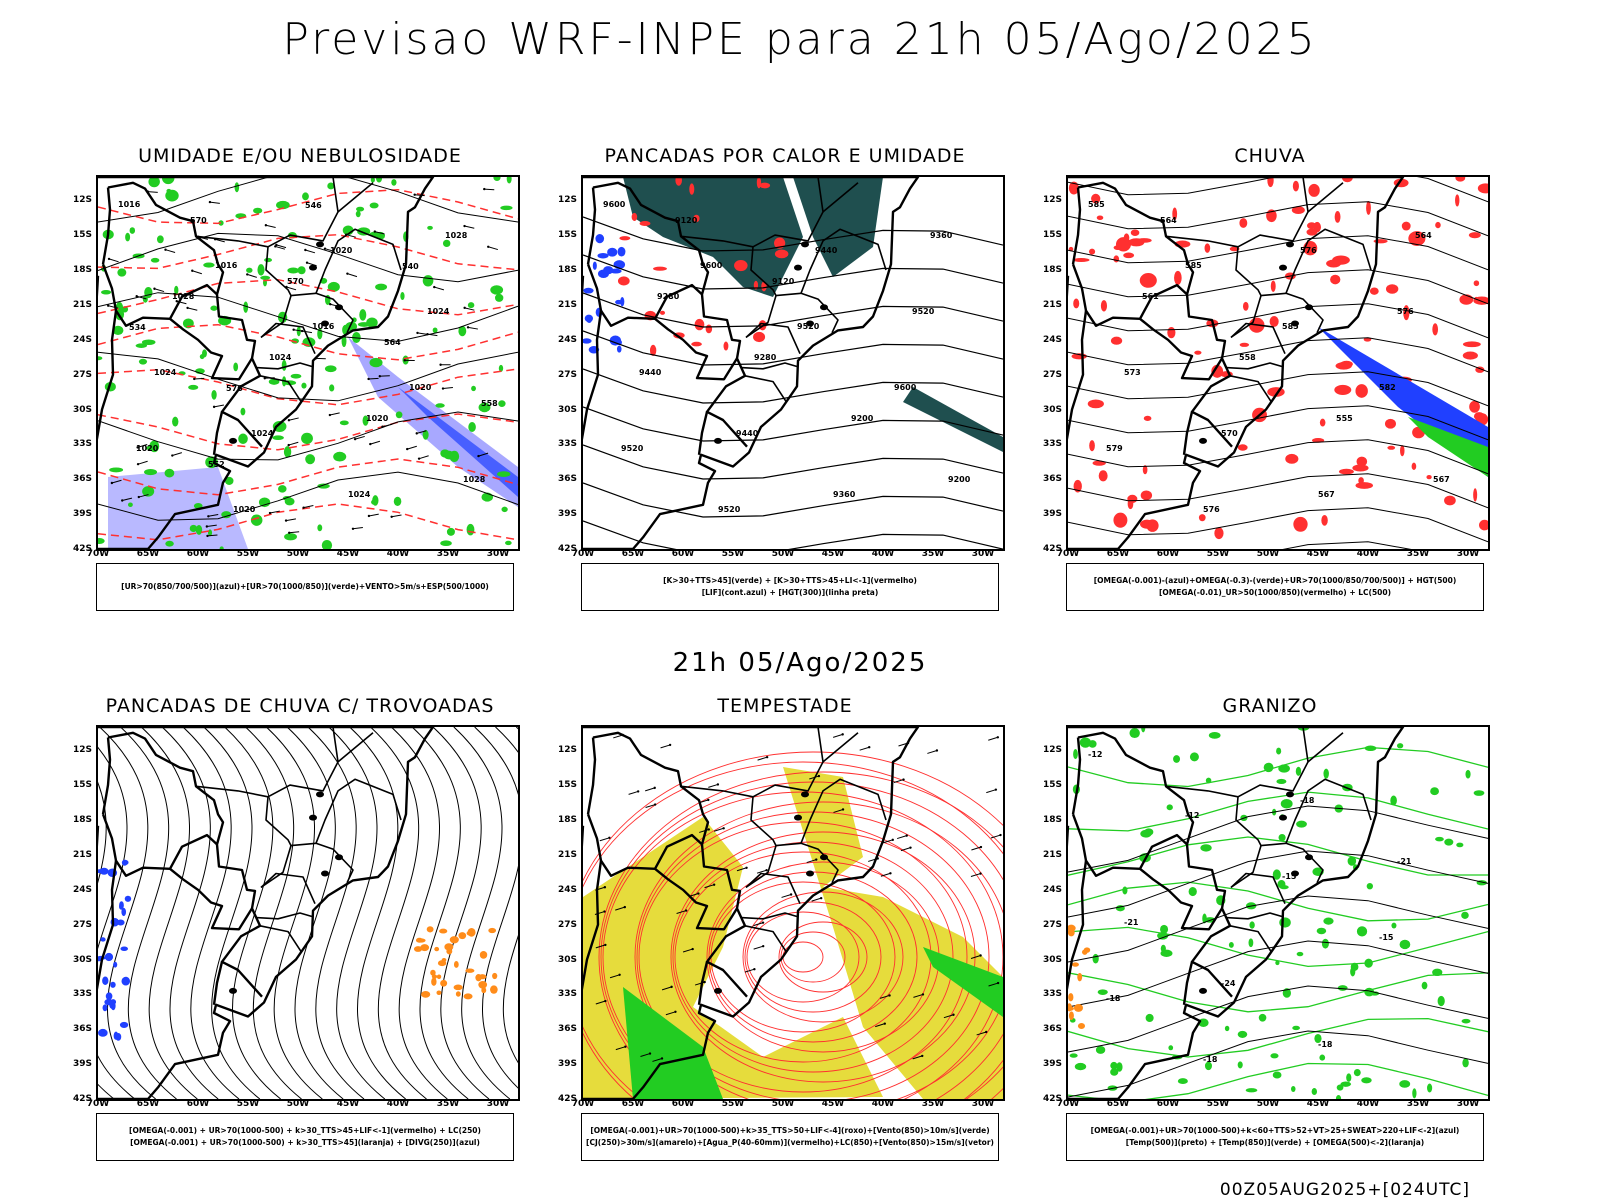 The width and height of the screenshot is (1600, 1200). I want to click on latitude-label: 33S, so click(82, 994).